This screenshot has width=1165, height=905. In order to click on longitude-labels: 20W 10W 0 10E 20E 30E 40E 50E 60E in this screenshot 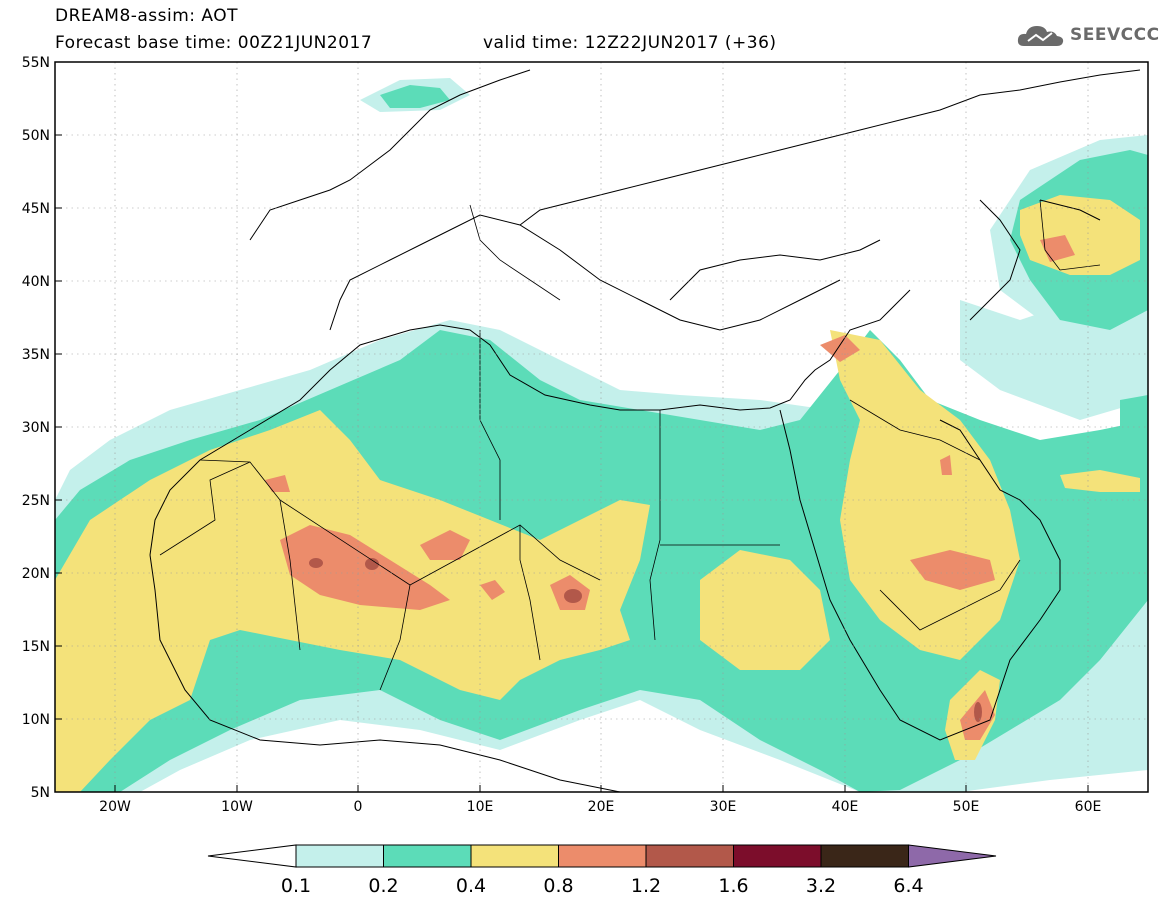, I will do `click(600, 807)`.